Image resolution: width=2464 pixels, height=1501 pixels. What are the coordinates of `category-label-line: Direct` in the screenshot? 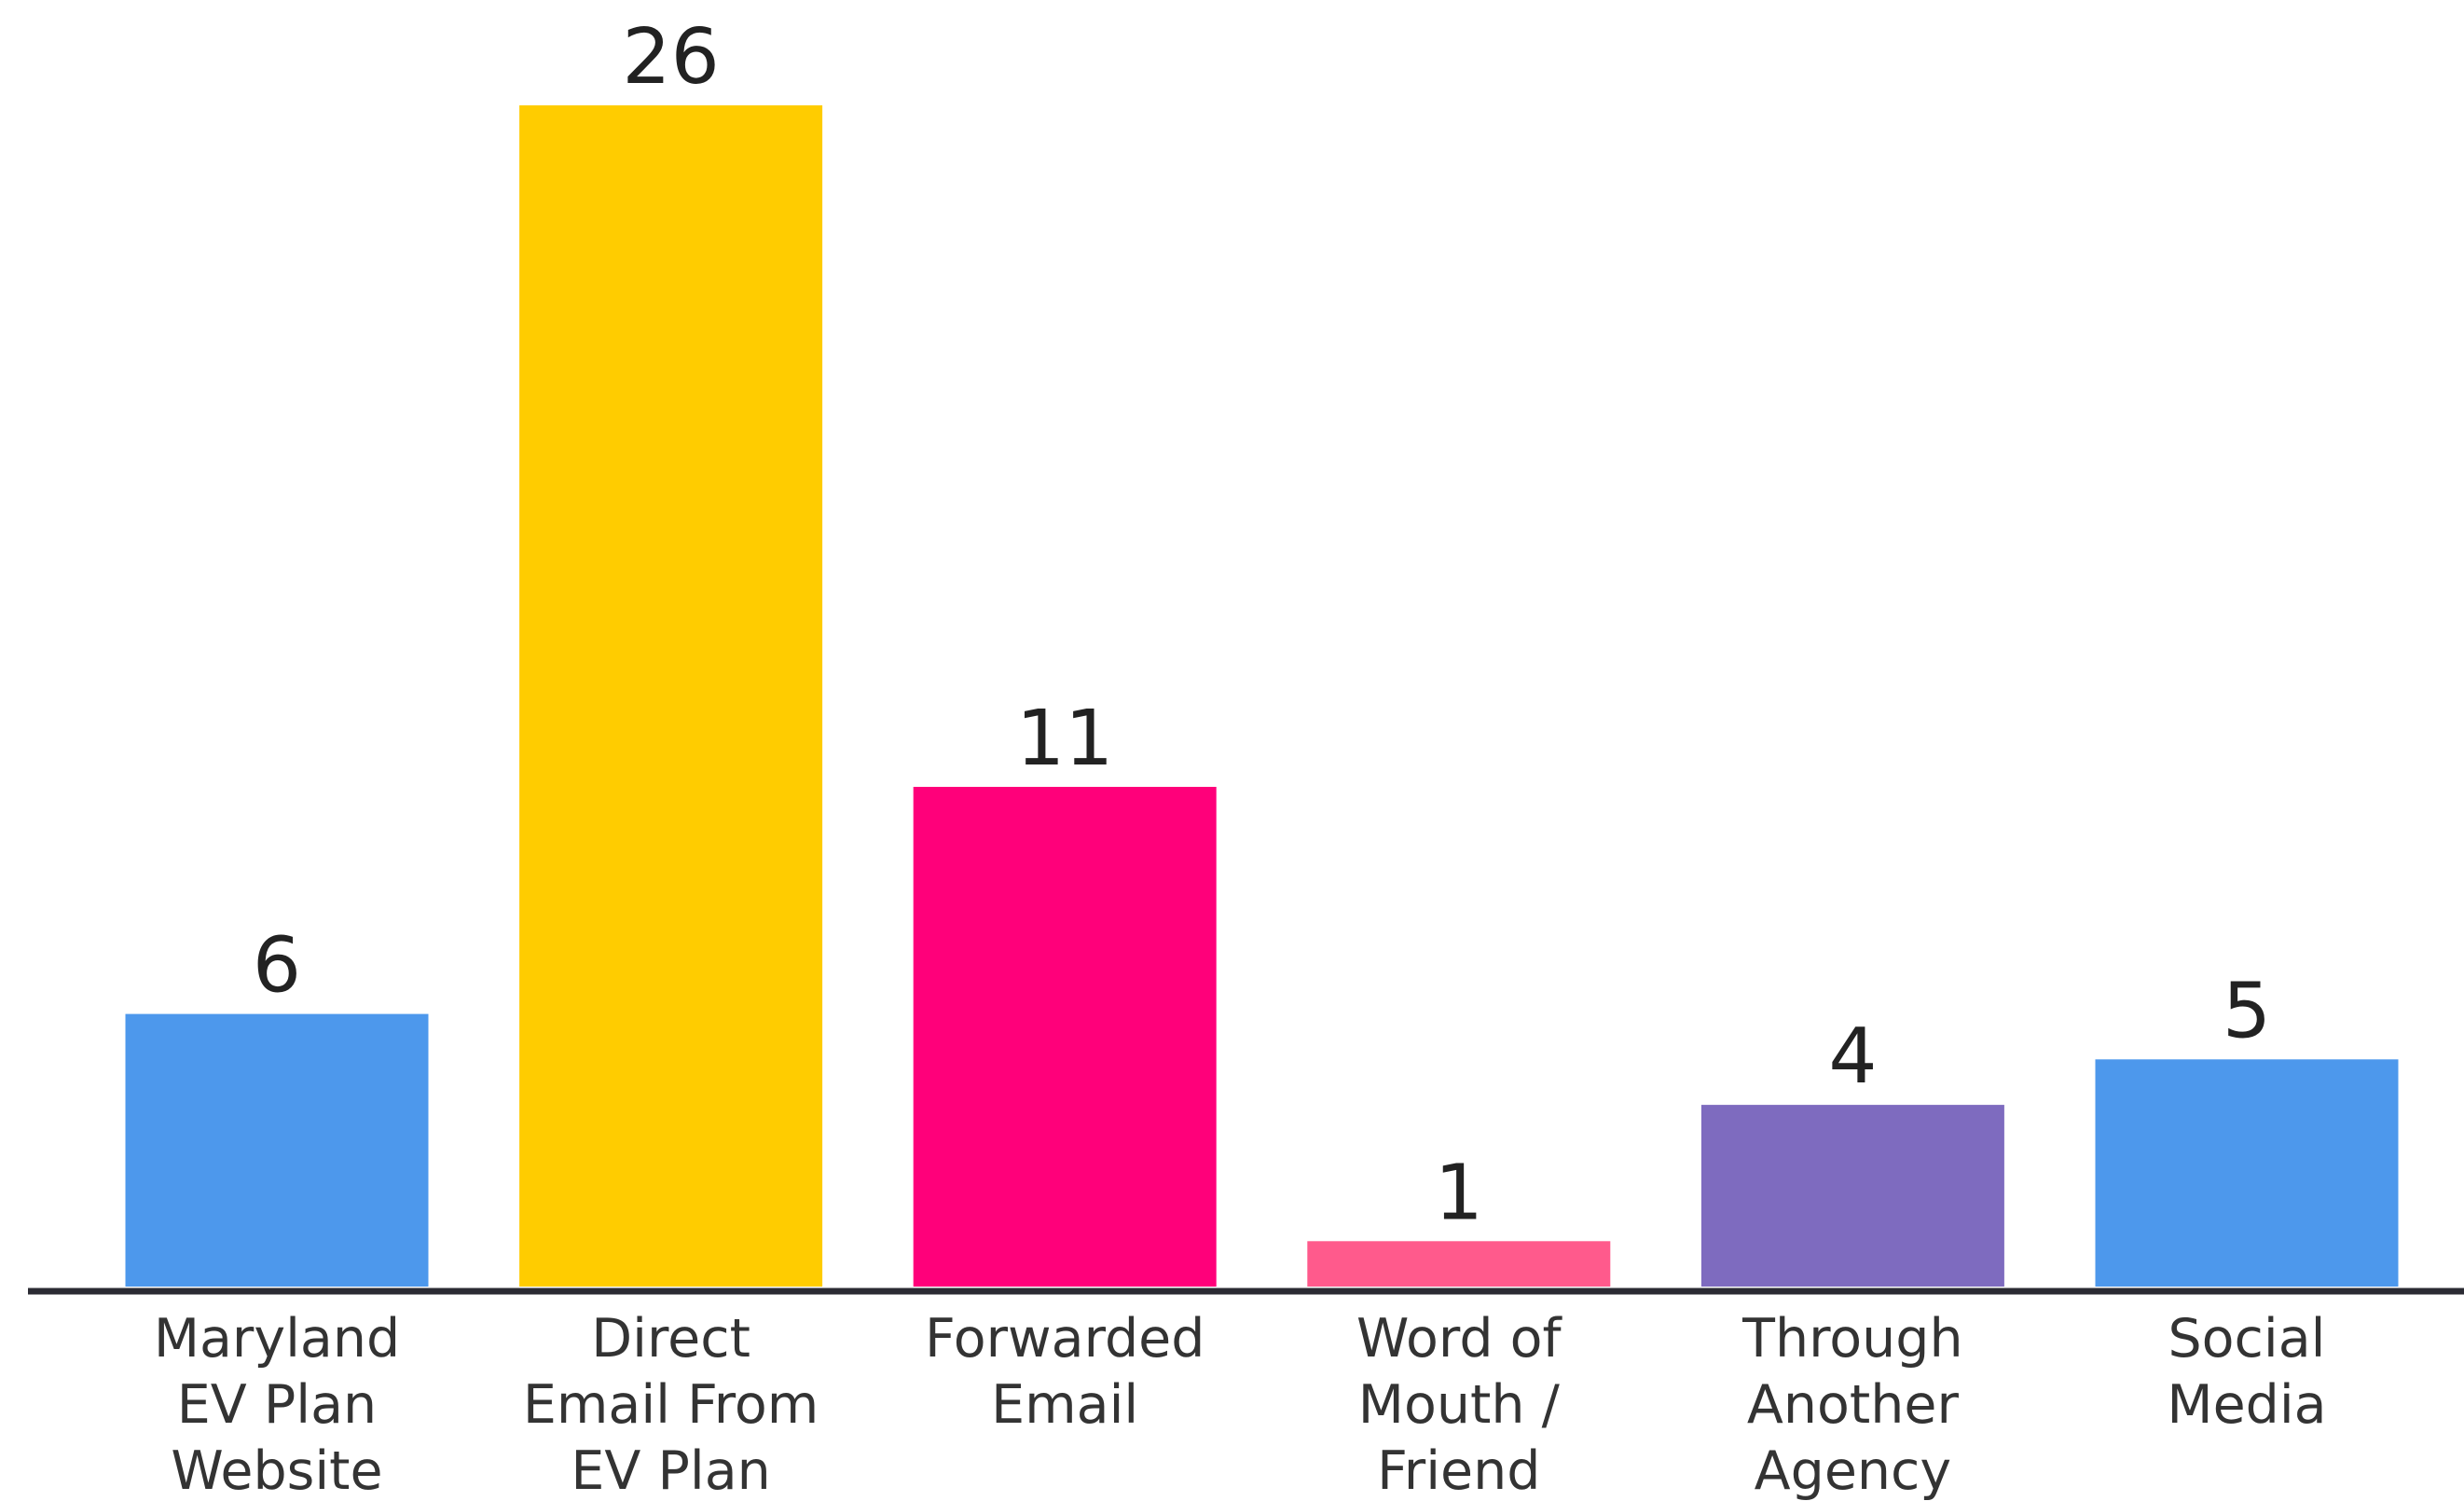 It's located at (670, 1339).